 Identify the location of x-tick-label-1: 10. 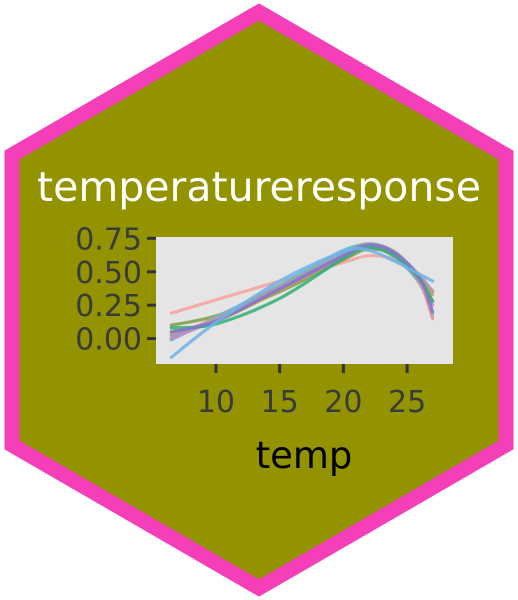
(216, 402).